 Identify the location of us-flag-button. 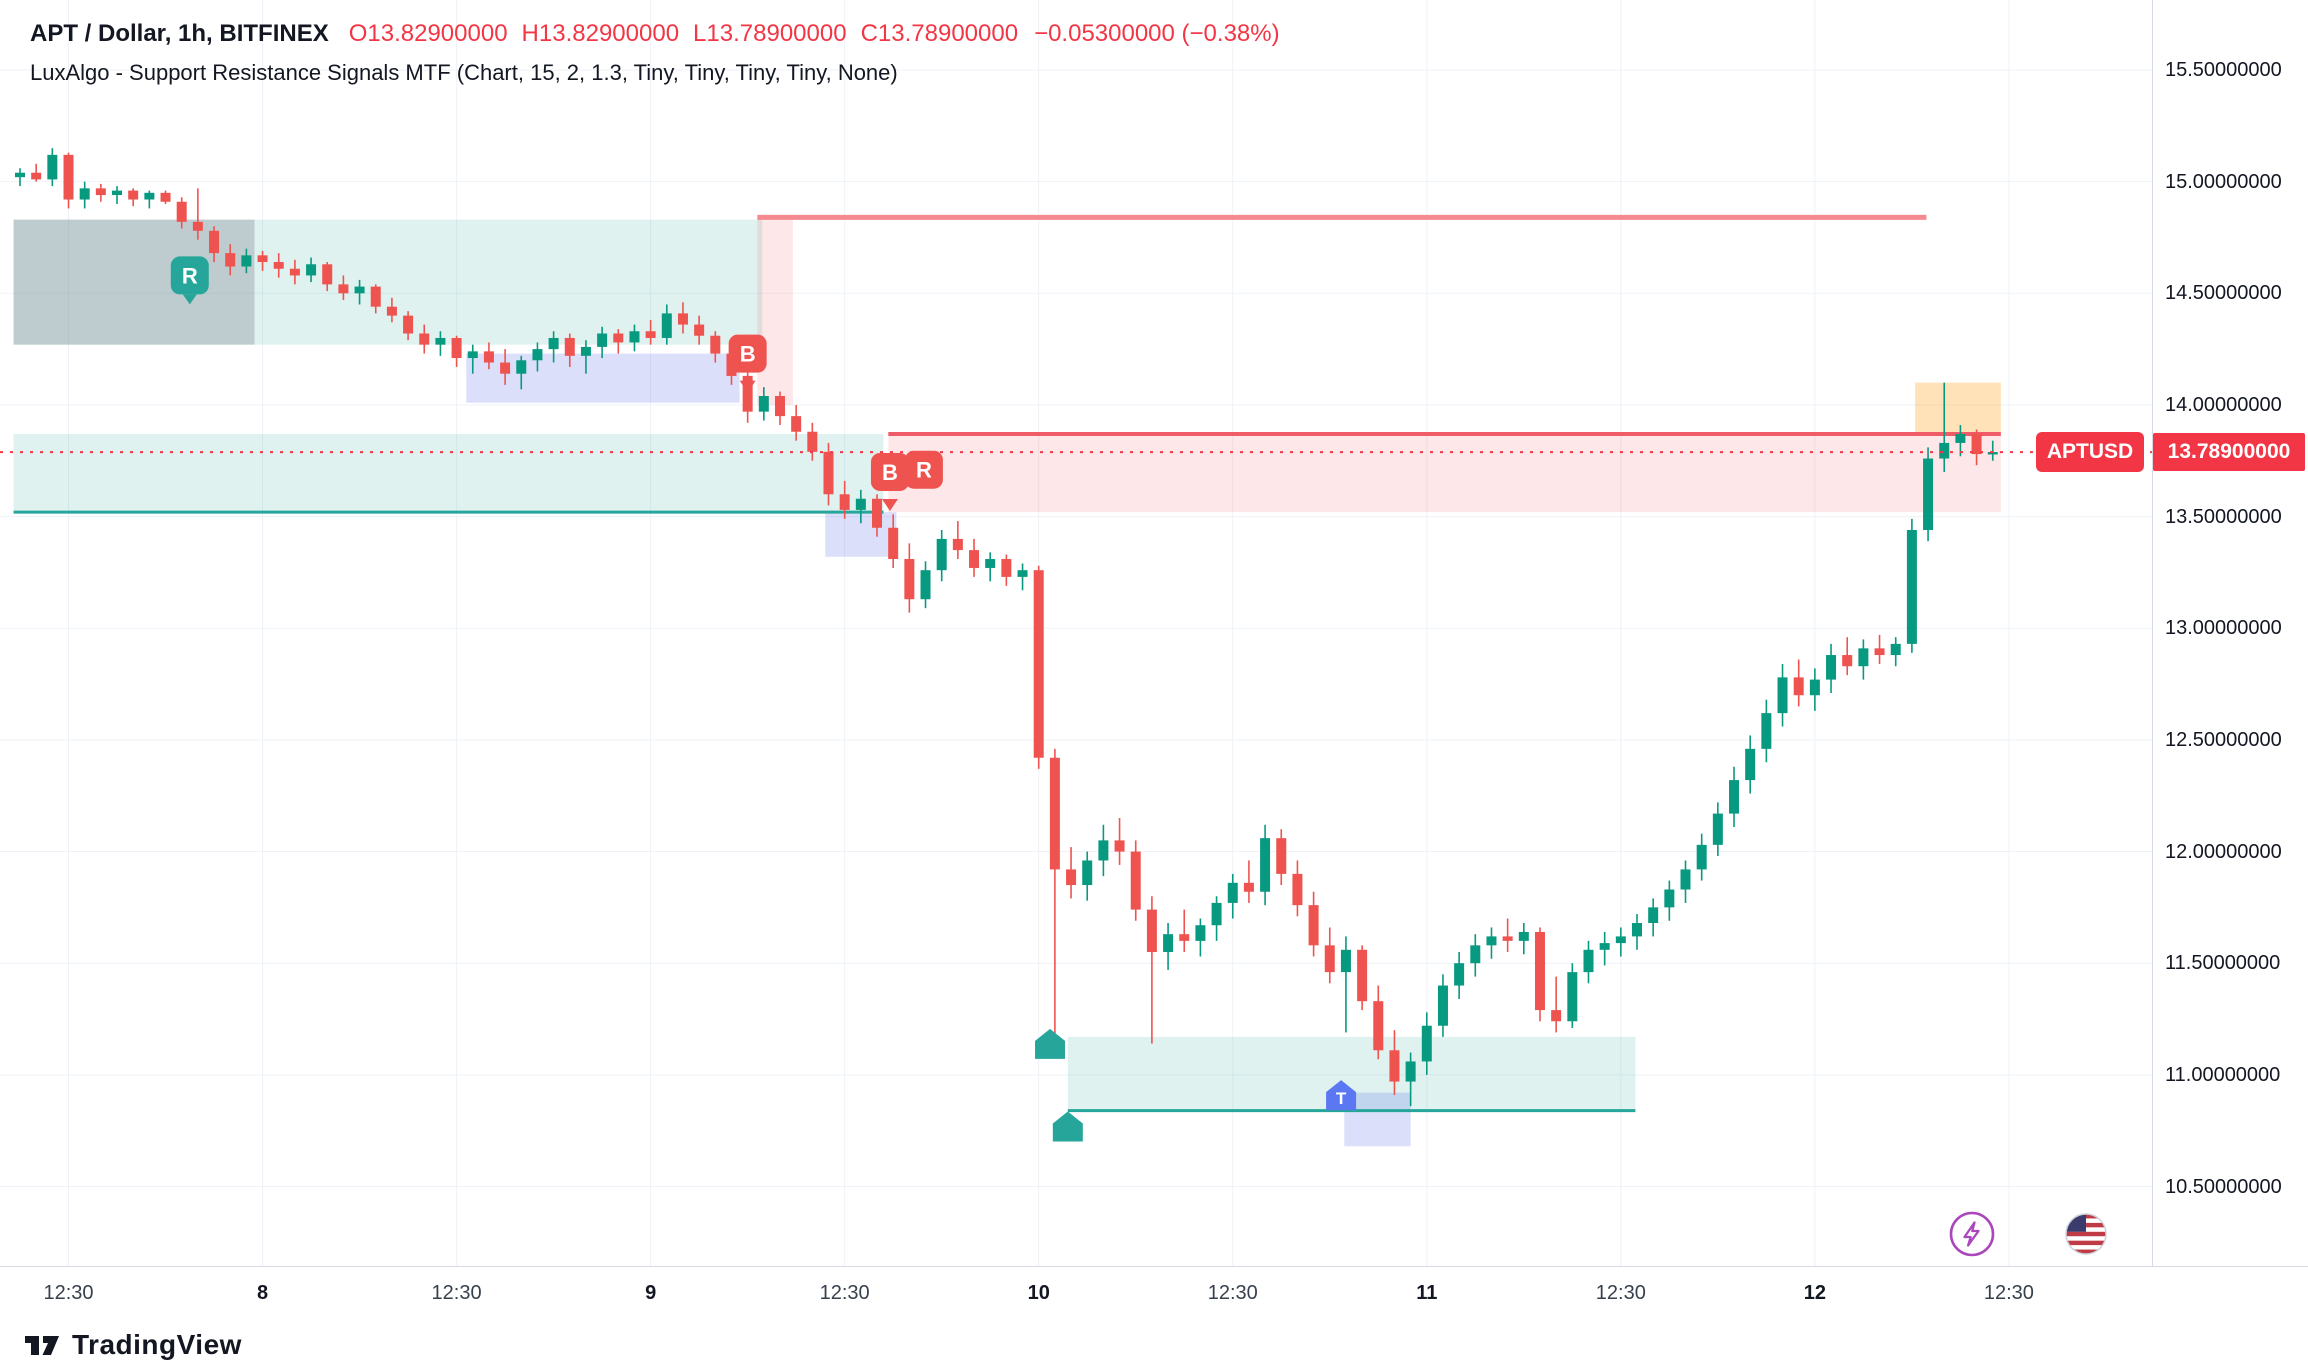
(2086, 1234).